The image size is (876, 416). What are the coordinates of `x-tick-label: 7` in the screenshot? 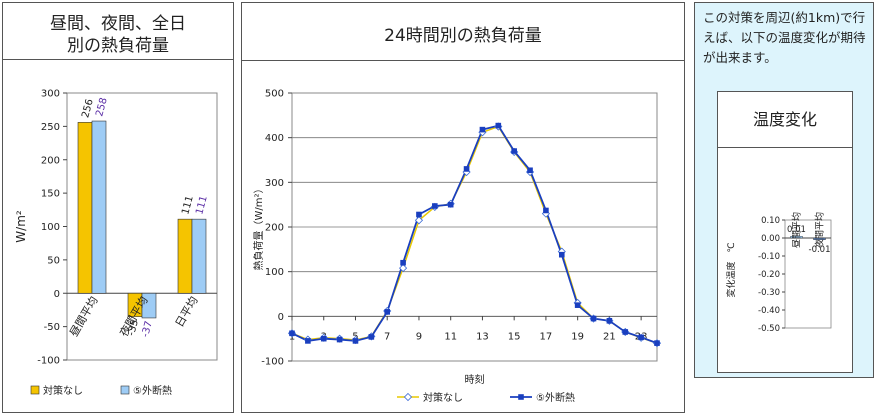 It's located at (387, 336).